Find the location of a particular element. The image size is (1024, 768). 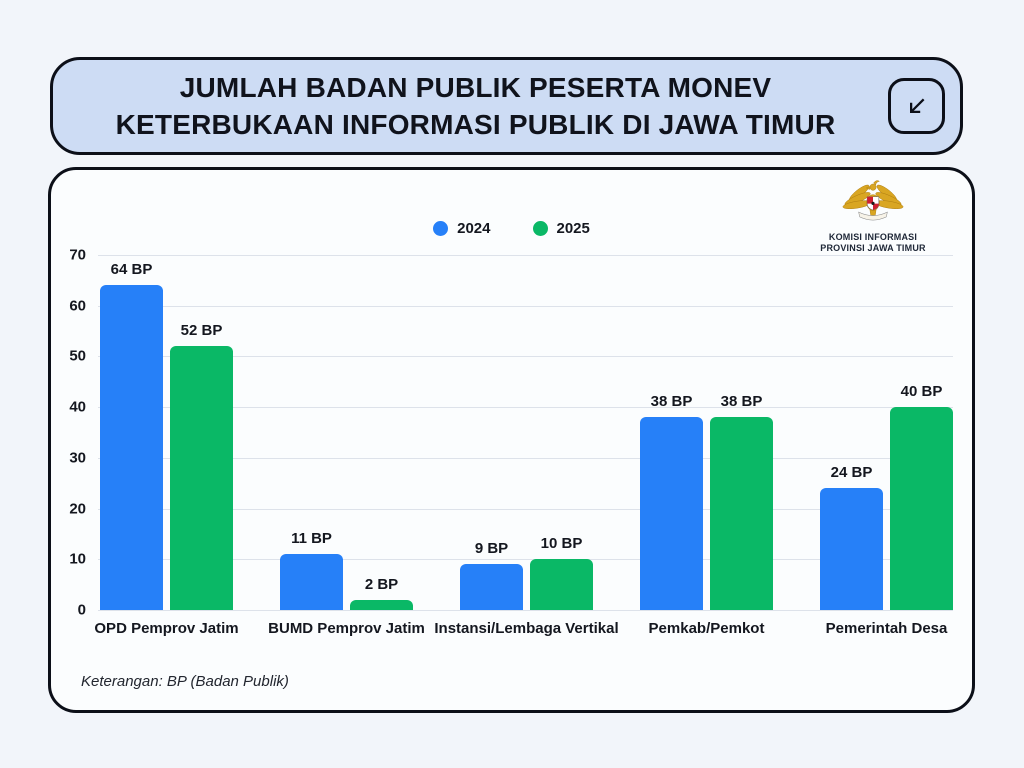

y-axis-tick-label: 20 is located at coordinates (77, 509).